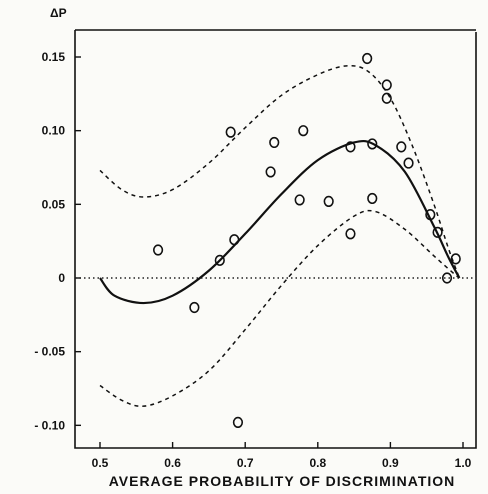  What do you see at coordinates (54, 57) in the screenshot?
I see `y-tick-label: 0.15` at bounding box center [54, 57].